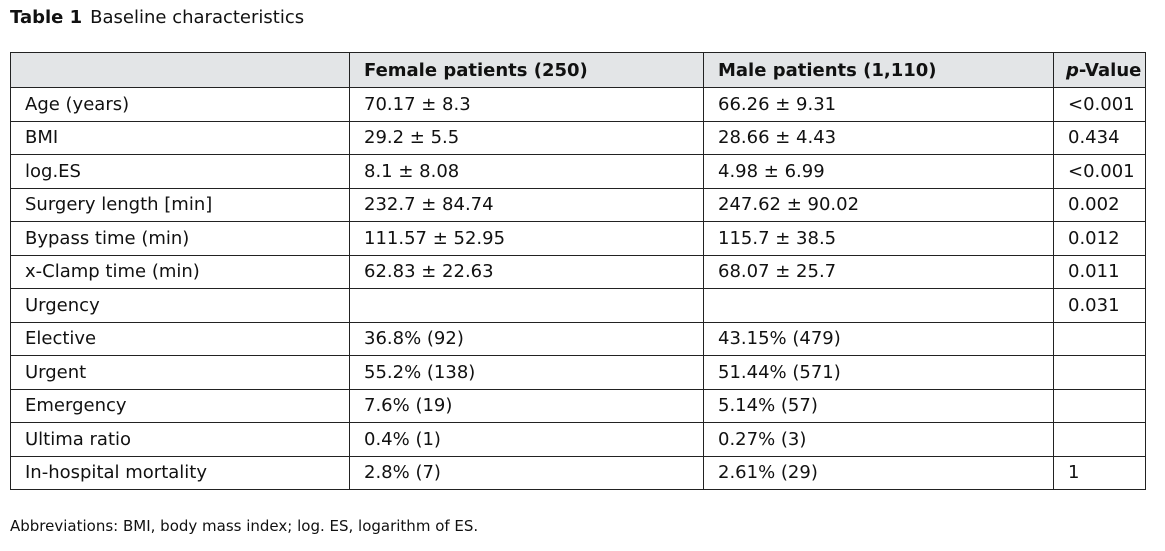 This screenshot has width=1165, height=551. I want to click on male-value-cell: 43.15% (479), so click(878, 338).